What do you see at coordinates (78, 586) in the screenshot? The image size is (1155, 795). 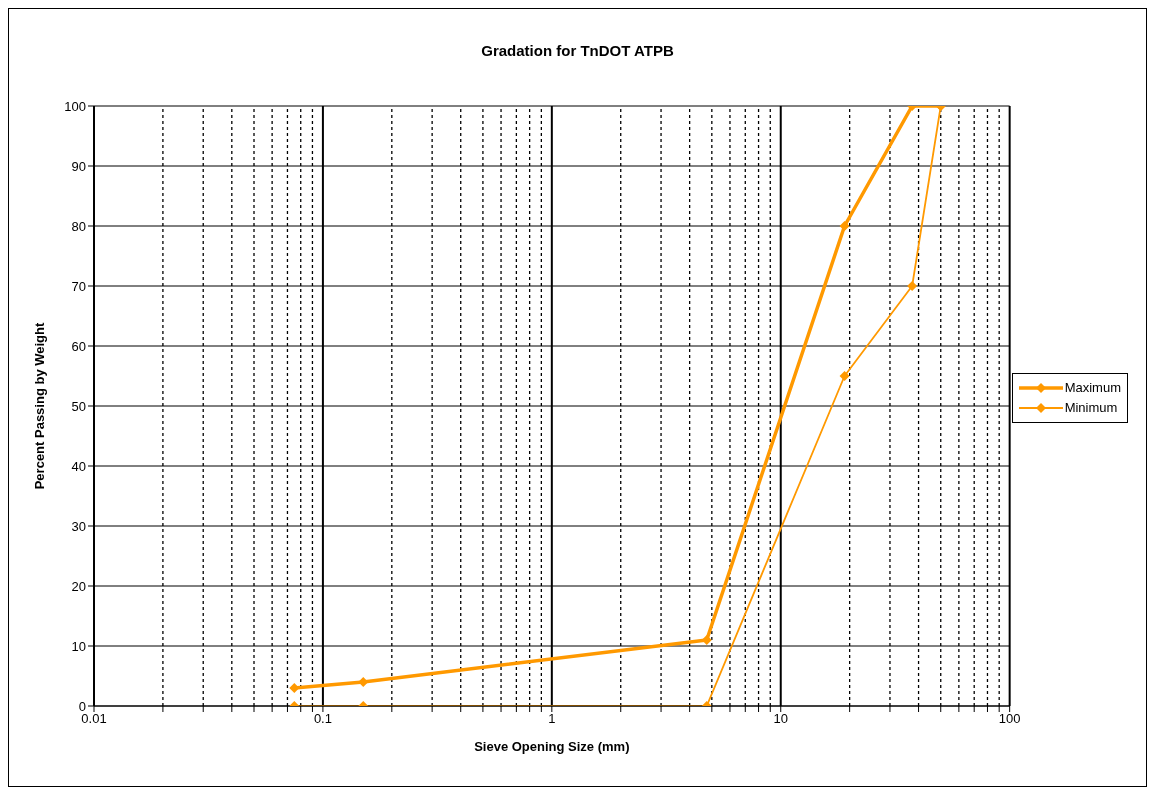 I see `y-tick-label: 20` at bounding box center [78, 586].